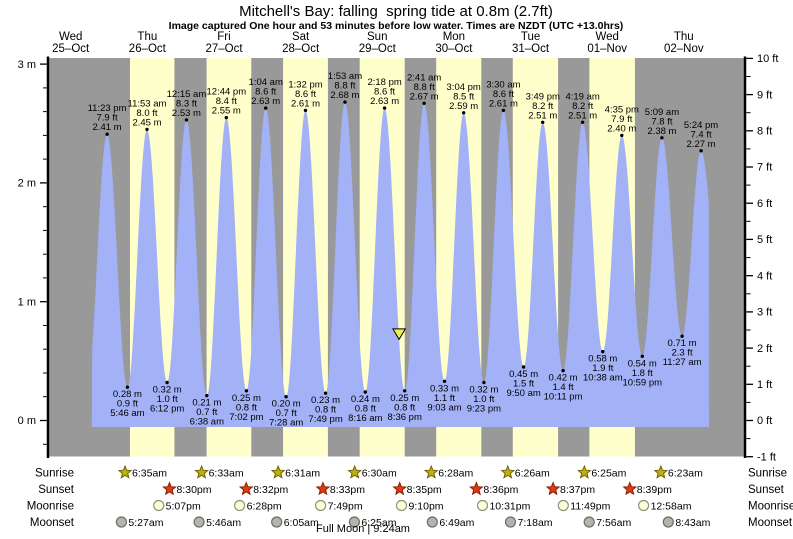 Image resolution: width=793 pixels, height=539 pixels. I want to click on high-tide-time: 1:53 am, so click(345, 76).